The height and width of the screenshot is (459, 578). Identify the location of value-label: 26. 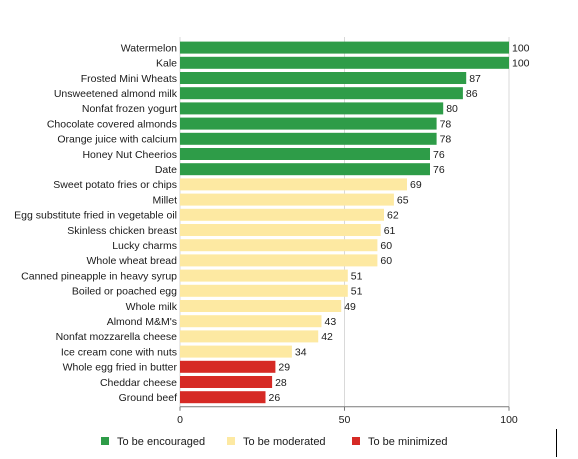
(275, 398).